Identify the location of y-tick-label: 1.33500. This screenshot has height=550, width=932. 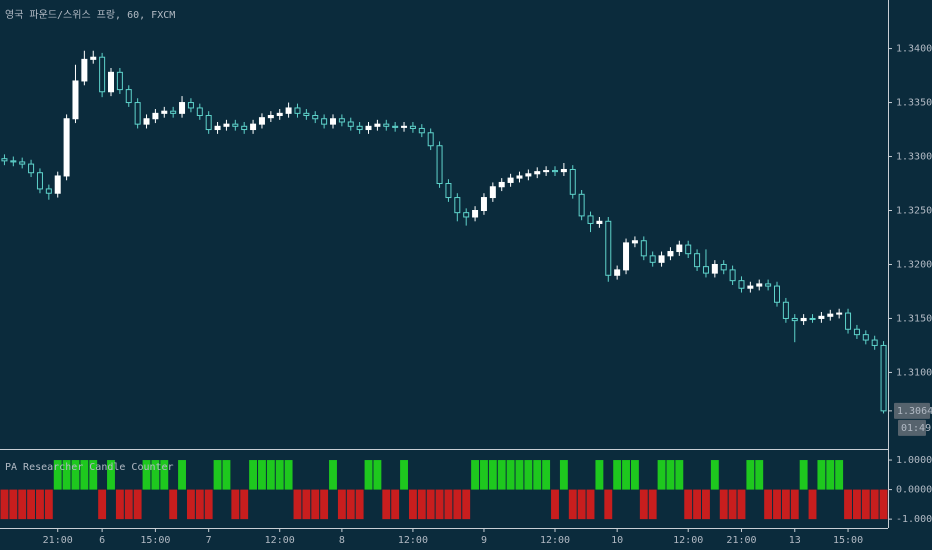
(914, 103).